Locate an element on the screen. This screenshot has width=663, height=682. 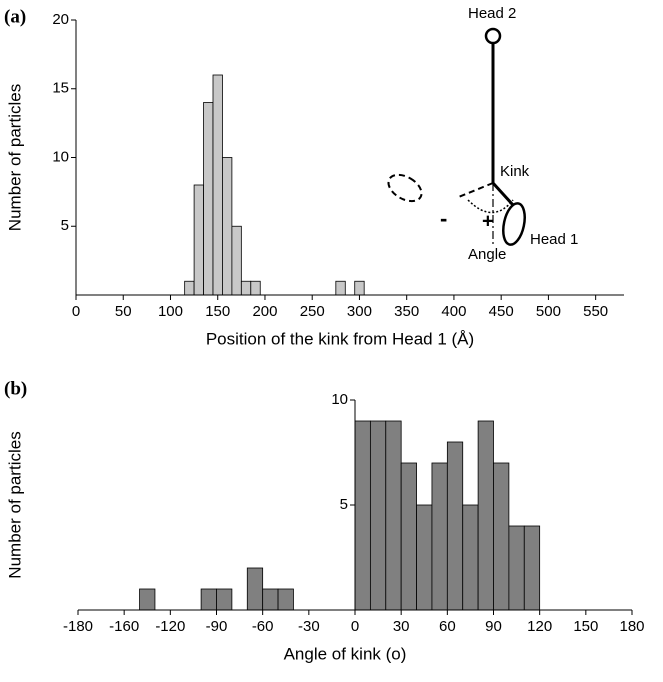
x-tick-label: 300 is located at coordinates (359, 311).